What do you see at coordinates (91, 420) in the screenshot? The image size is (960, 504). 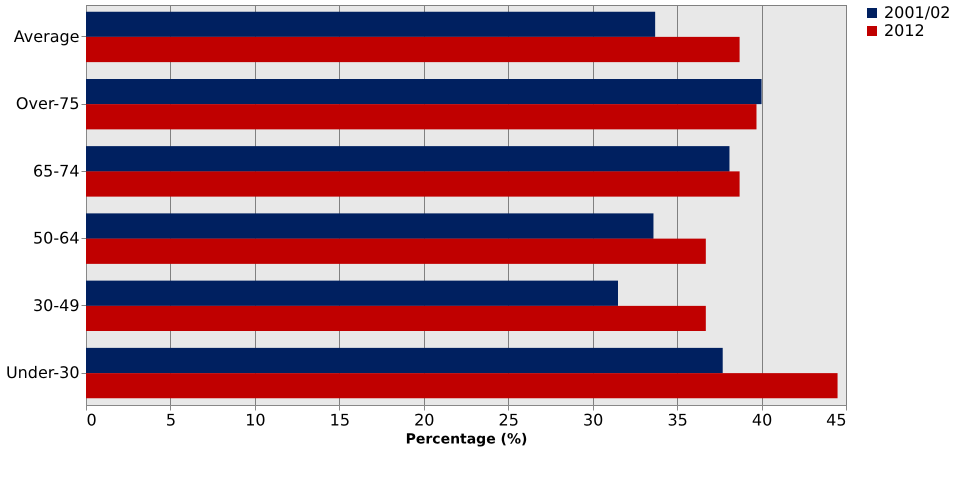 I see `x-tick-label: 0` at bounding box center [91, 420].